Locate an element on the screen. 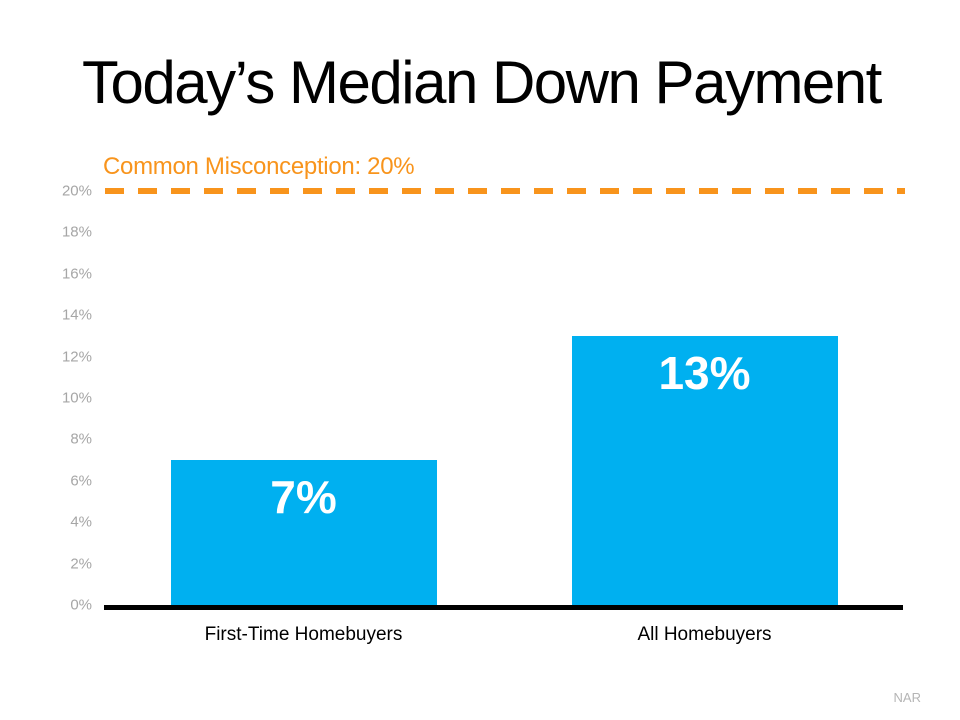 Image resolution: width=960 pixels, height=720 pixels. bar-all-homebuyers: 13% is located at coordinates (704, 470).